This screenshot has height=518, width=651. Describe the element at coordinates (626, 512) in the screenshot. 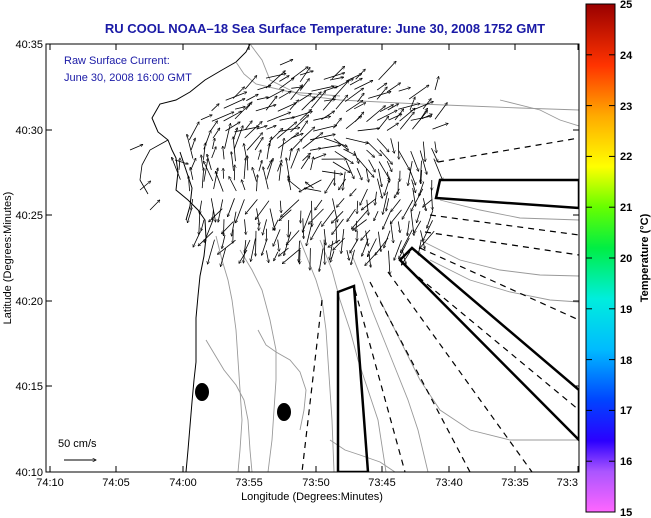

I see `colorbar-tick-label: 15` at that location.